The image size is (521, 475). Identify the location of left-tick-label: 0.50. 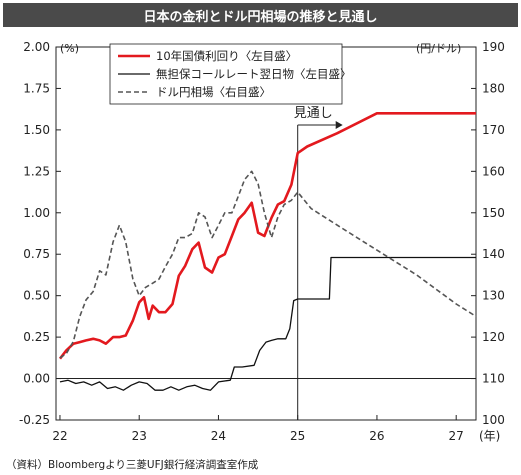
(36, 296).